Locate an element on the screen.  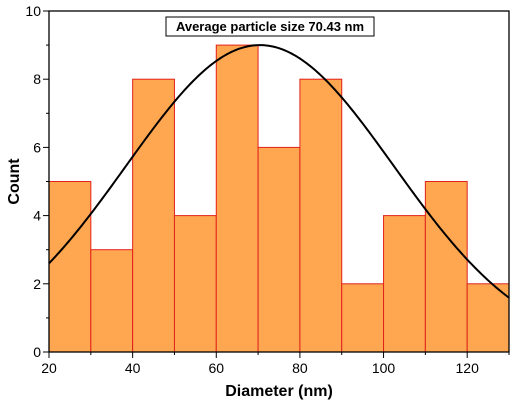
x-tick-label: 40 is located at coordinates (133, 368).